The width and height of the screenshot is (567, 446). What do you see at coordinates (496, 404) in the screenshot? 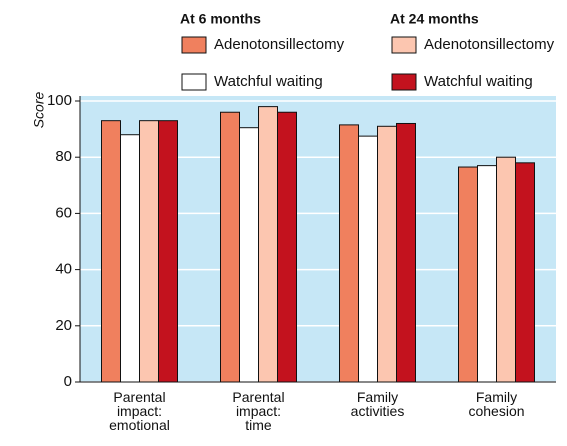
I see `x-tick-label: Family cohesion` at bounding box center [496, 404].